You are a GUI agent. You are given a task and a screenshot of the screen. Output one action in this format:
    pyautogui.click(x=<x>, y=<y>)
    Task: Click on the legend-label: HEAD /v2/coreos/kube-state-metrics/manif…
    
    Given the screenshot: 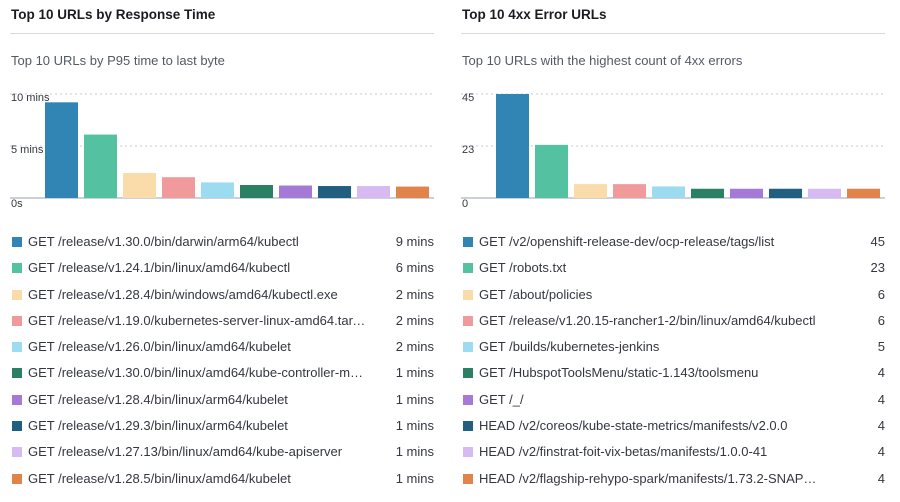 What is the action you would take?
    pyautogui.click(x=633, y=426)
    